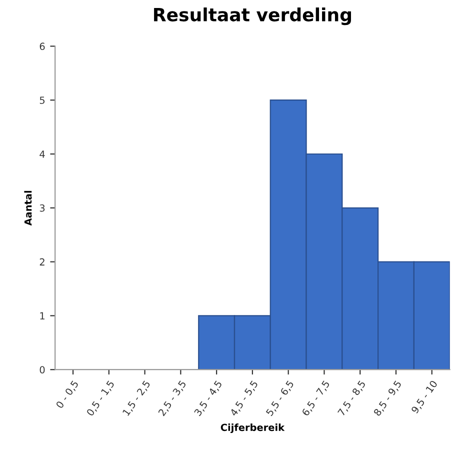 The image size is (459, 462). Describe the element at coordinates (28, 208) in the screenshot. I see `y-axis-title: Aantal` at that location.